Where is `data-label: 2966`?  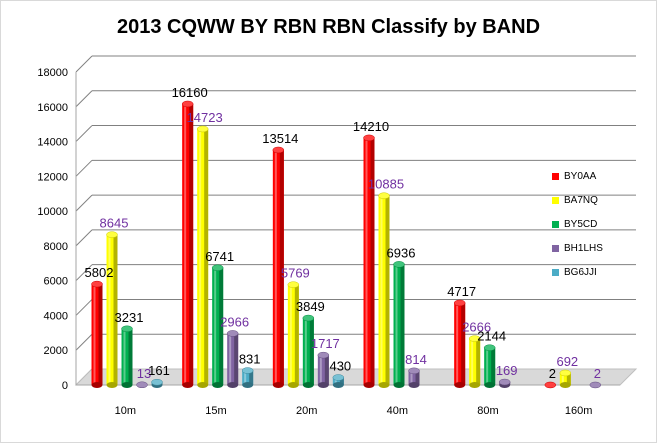 data-label: 2966 is located at coordinates (234, 321).